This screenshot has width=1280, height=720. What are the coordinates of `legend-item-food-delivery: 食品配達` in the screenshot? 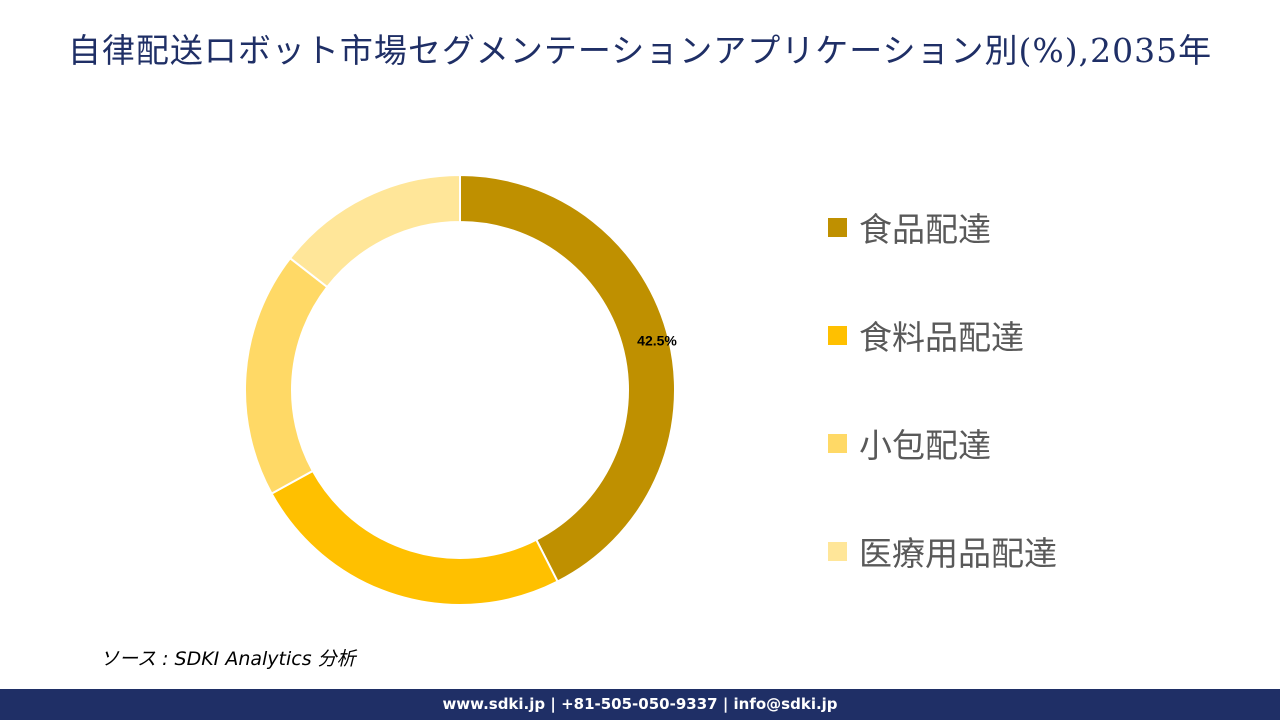 It's located at (1048, 227).